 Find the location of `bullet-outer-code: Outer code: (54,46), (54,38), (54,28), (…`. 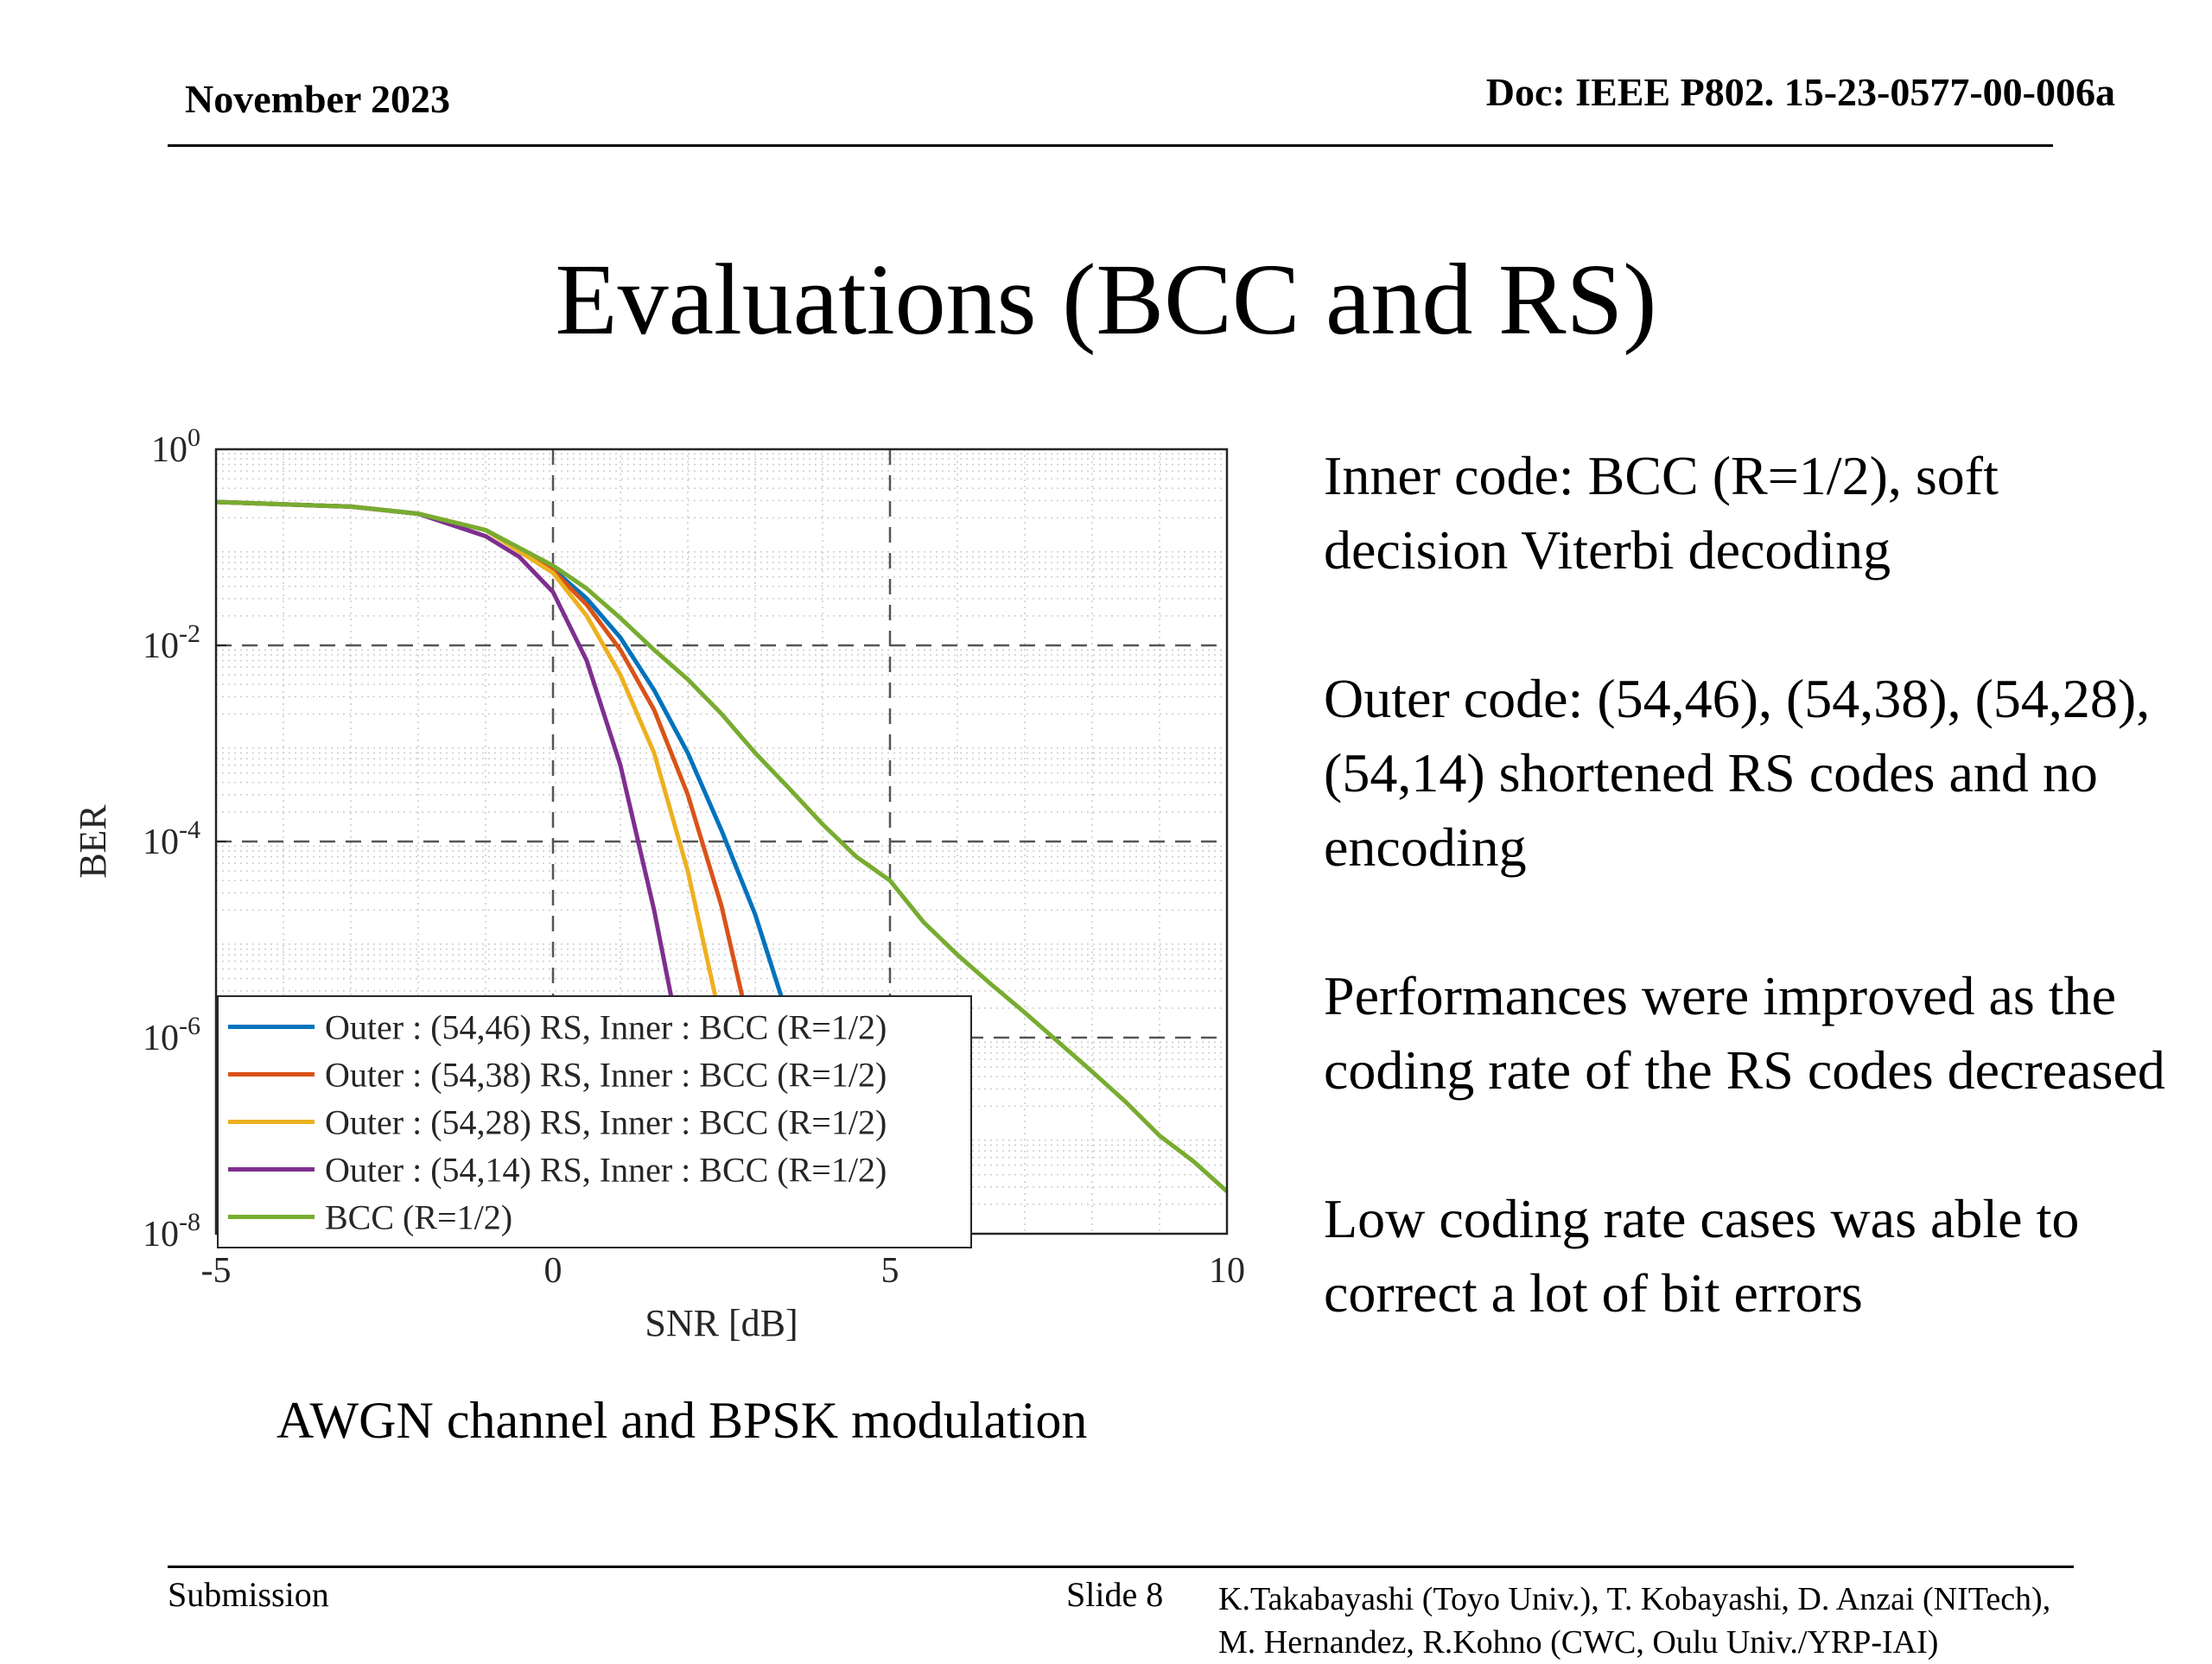

bullet-outer-code: Outer code: (54,46), (54,38), (54,28), (… is located at coordinates (1737, 773).